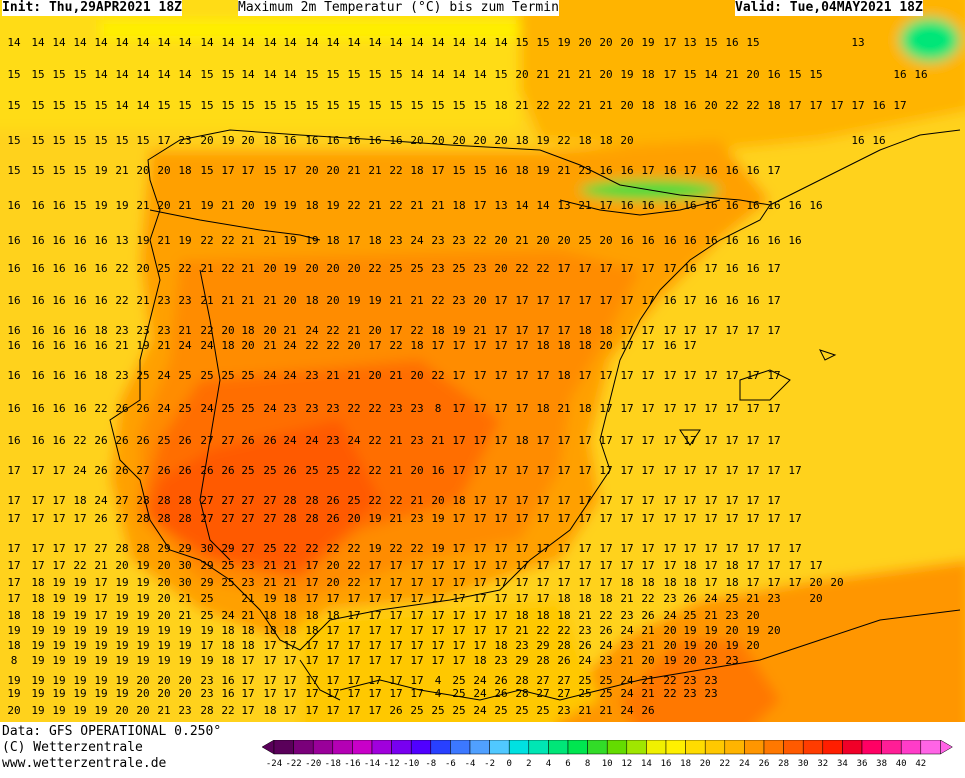  Describe the element at coordinates (112, 731) in the screenshot. I see `data-source-label: Data: GFS OPERATIONAL 0.250°` at that location.